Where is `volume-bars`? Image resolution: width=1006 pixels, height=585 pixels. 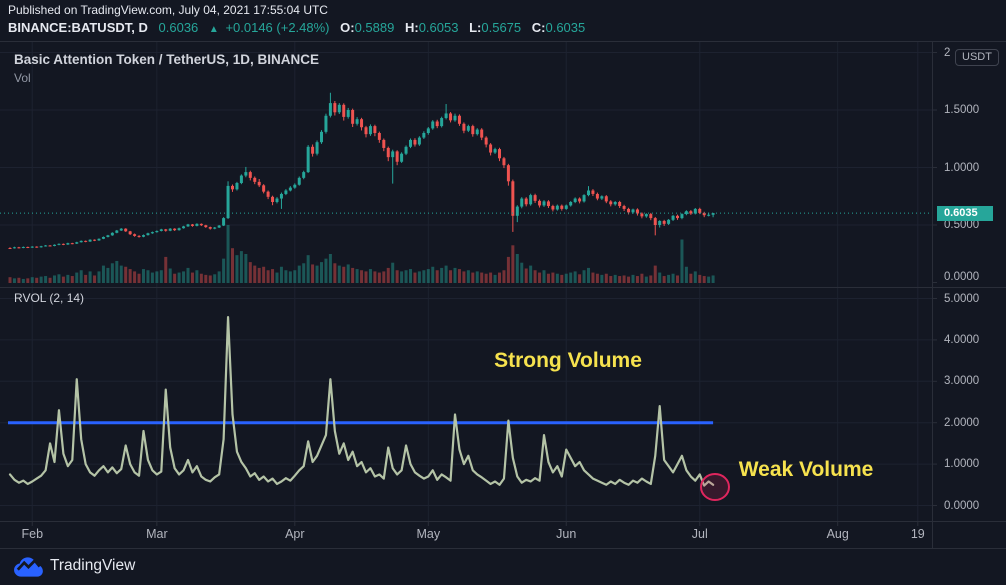 volume-bars is located at coordinates (361, 254).